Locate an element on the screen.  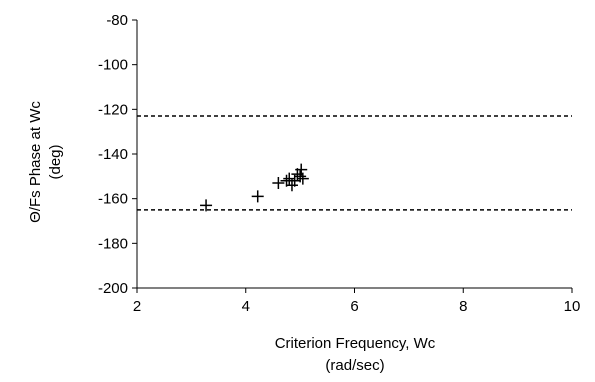
y-tick-label: -80 is located at coordinates (117, 20).